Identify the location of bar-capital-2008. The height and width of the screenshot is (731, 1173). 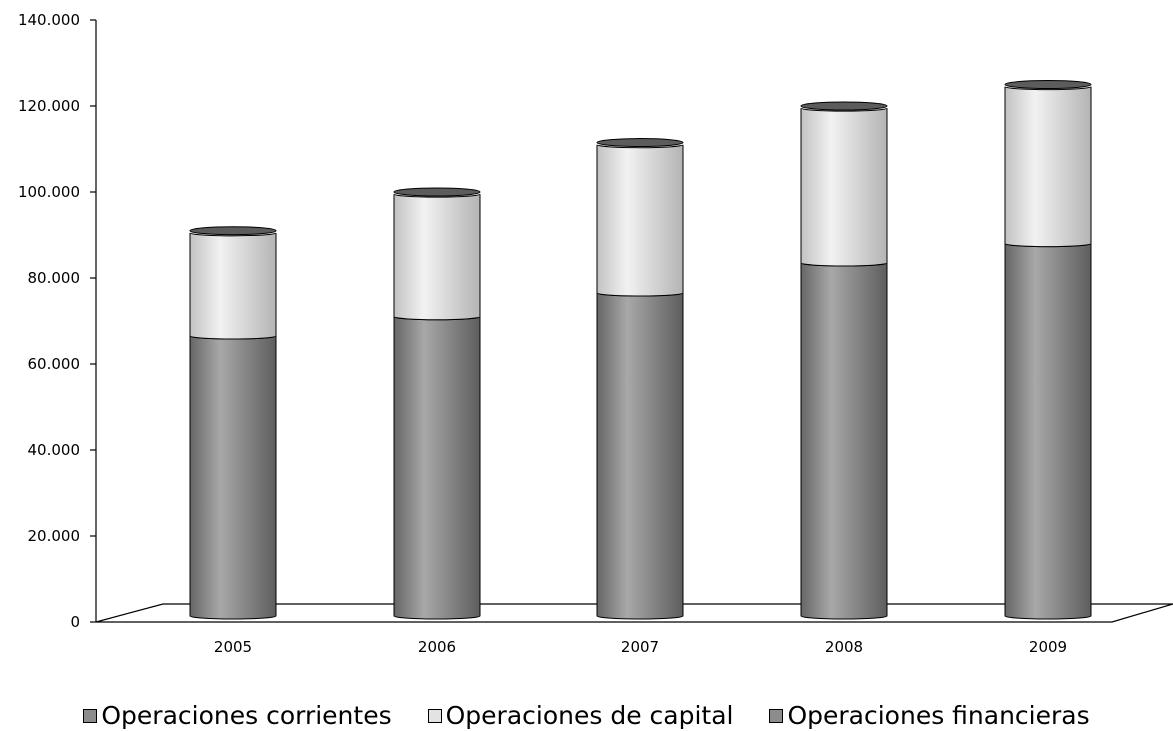
(844, 187).